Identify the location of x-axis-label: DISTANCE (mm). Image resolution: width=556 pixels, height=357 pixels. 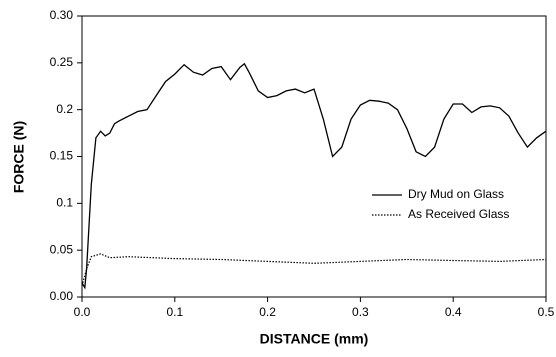
(314, 339).